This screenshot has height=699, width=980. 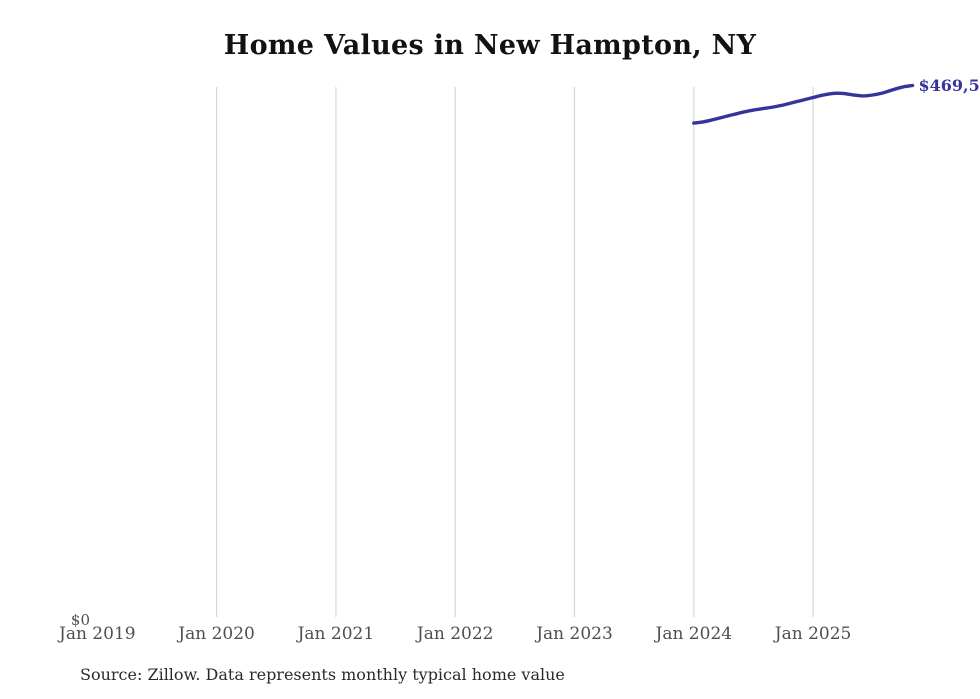 I want to click on x-tick-label: Jan 2022, so click(x=455, y=634).